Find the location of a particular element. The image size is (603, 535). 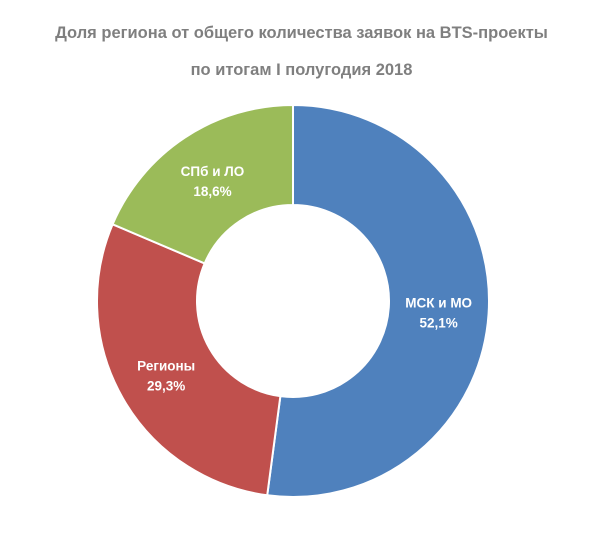

slice-value-3: 18,6% is located at coordinates (212, 191).